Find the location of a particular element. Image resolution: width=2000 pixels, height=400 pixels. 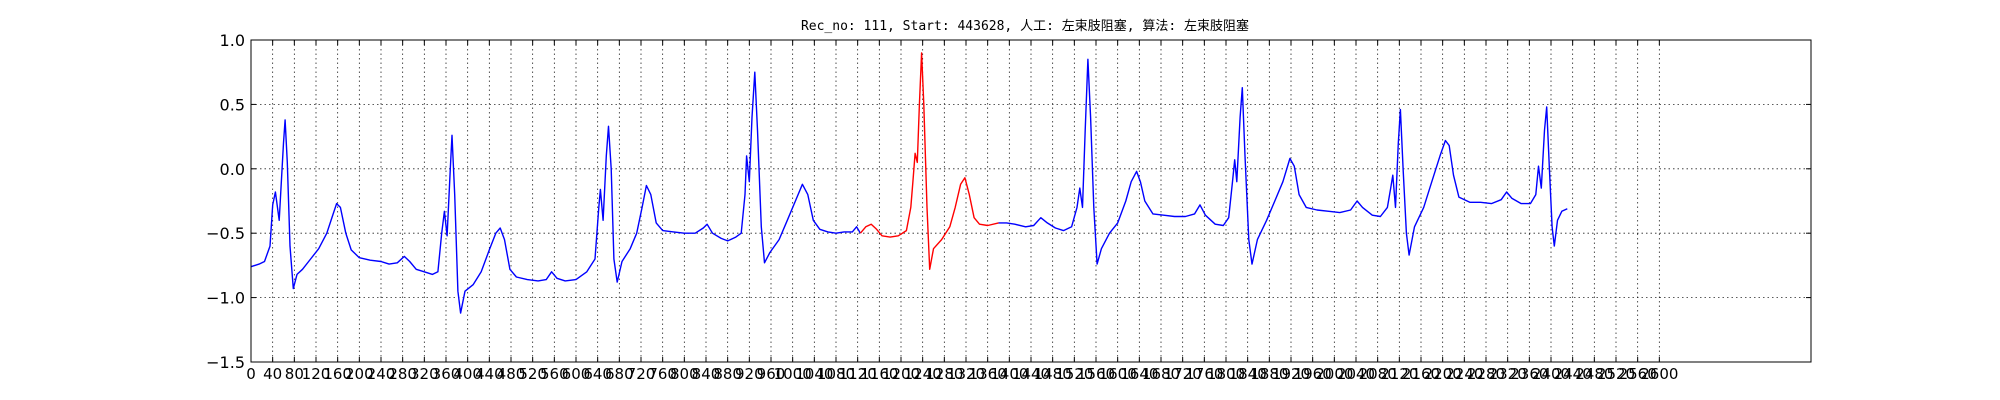

x-tick-label: 1840 is located at coordinates (1248, 374).